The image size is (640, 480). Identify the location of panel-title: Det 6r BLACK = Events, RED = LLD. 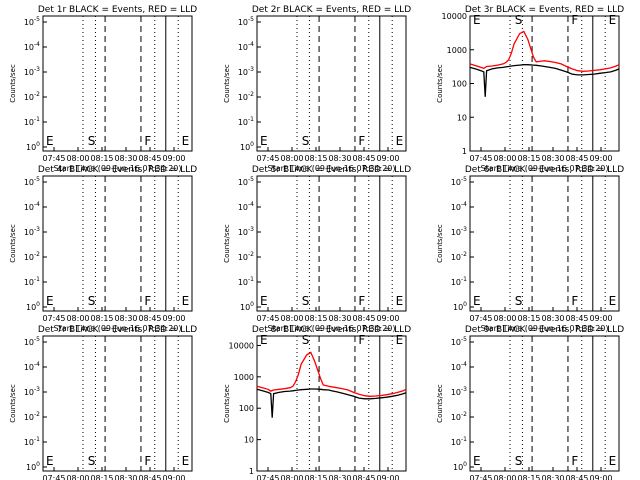
(544, 170).